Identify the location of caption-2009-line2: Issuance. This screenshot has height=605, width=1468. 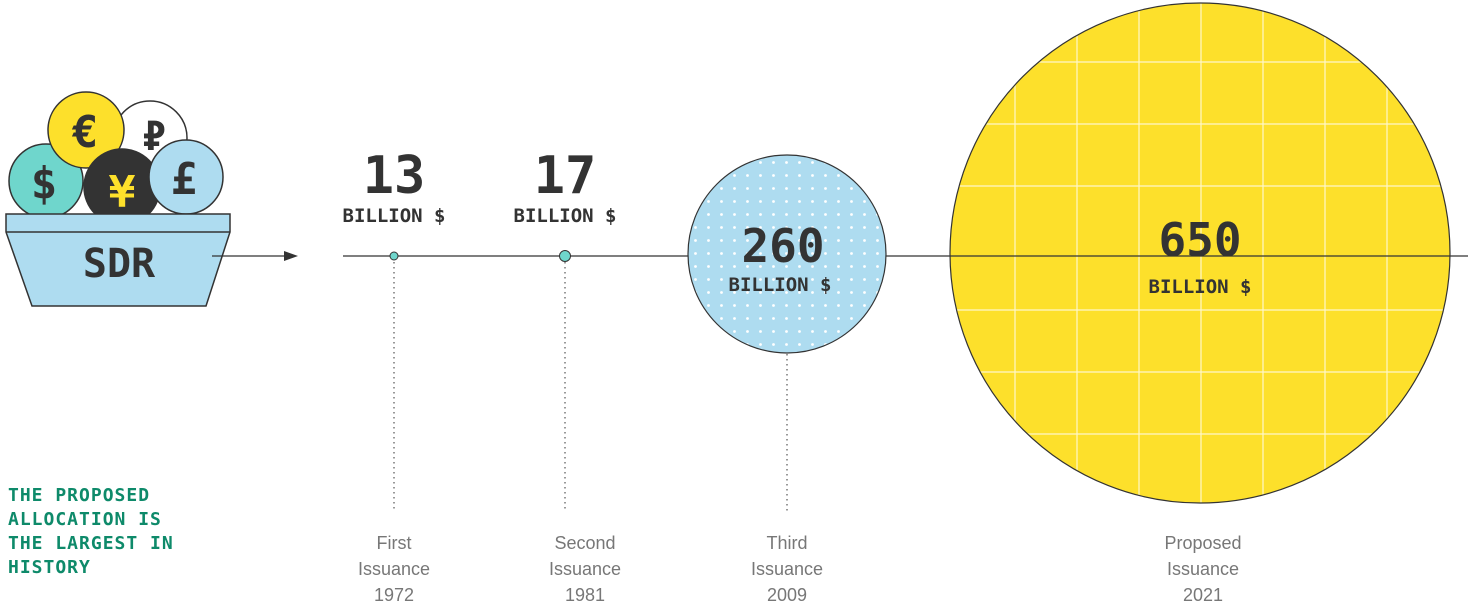
(787, 569).